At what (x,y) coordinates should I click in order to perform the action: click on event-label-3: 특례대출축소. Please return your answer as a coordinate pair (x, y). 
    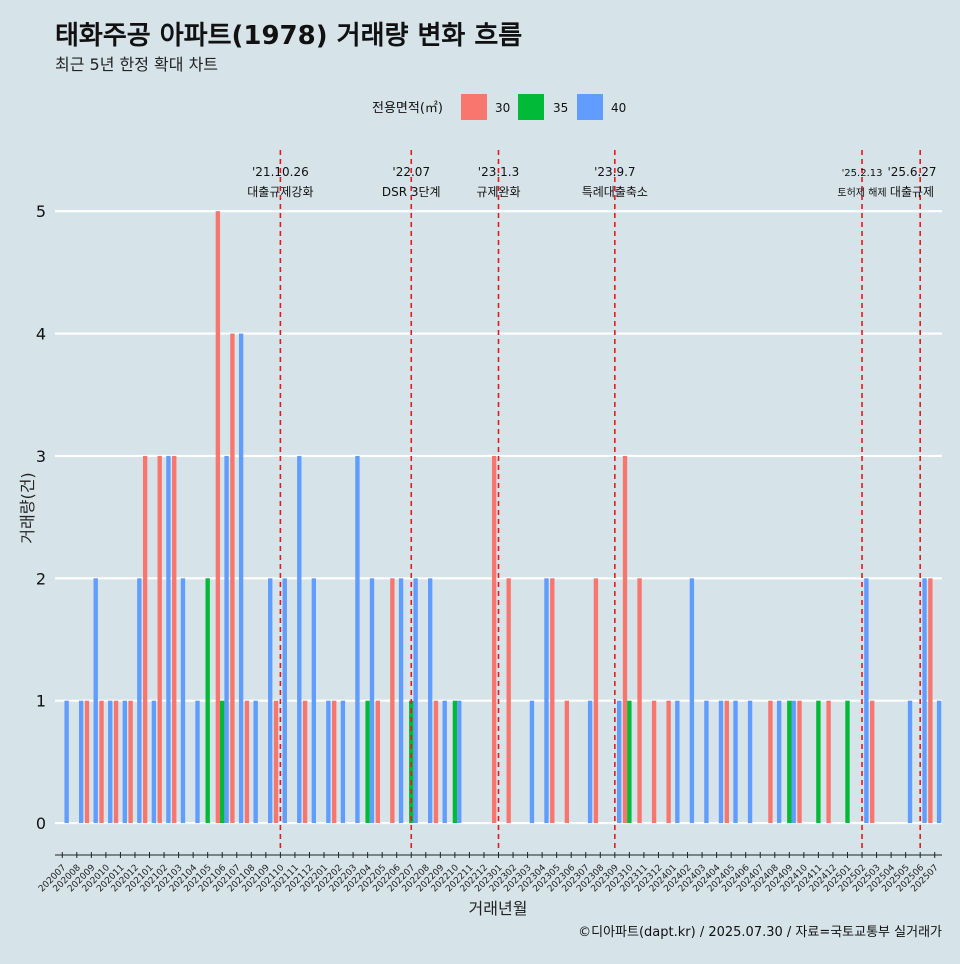
    Looking at the image, I should click on (615, 192).